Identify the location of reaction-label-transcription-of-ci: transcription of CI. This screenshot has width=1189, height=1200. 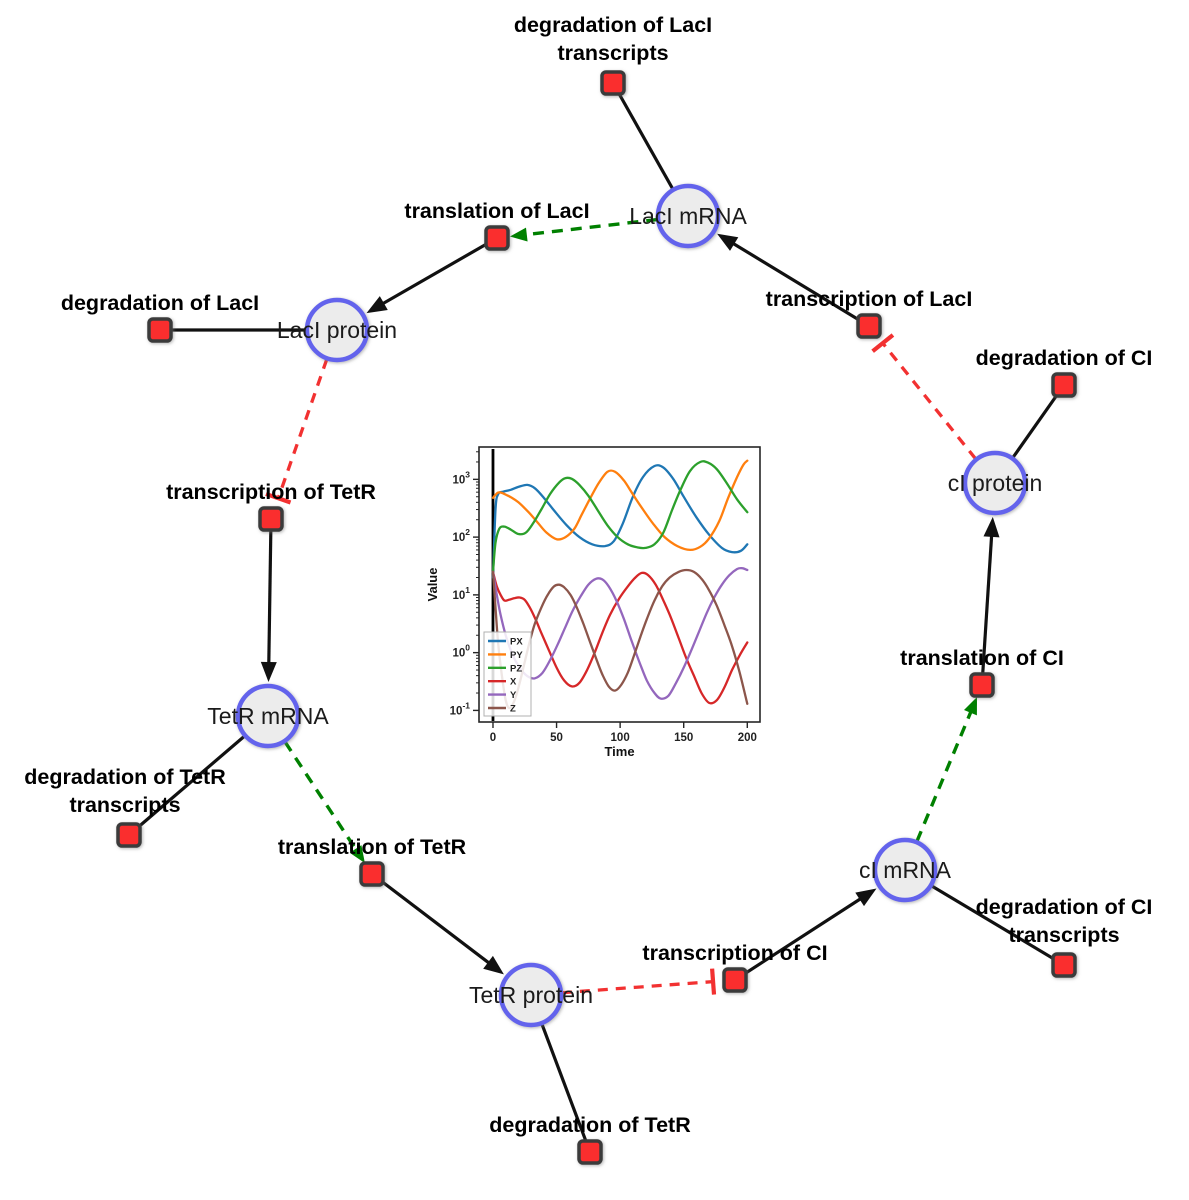
(734, 953).